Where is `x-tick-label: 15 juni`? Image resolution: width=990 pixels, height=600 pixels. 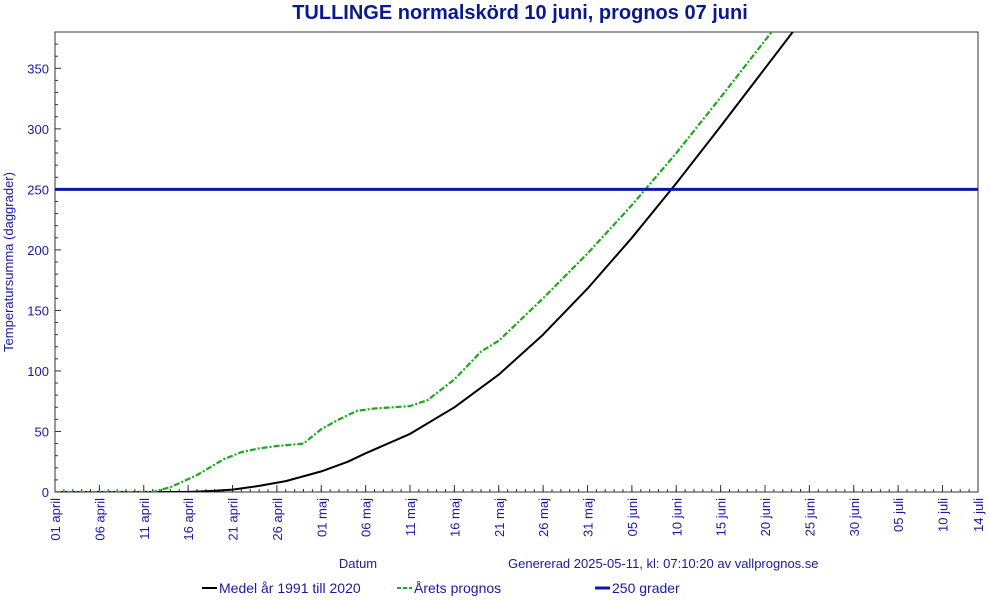
x-tick-label: 15 juni is located at coordinates (721, 517).